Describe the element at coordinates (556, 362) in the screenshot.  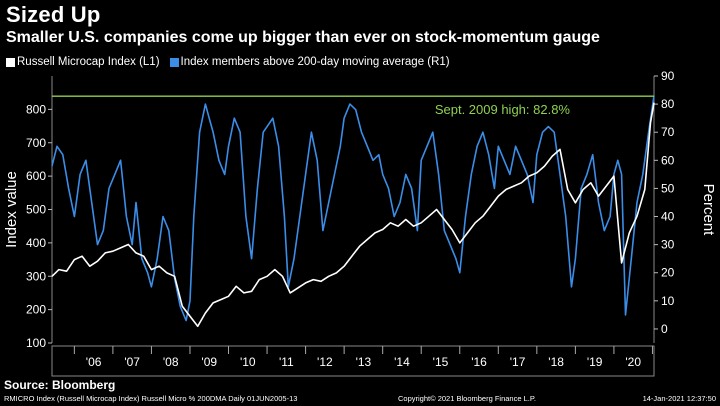
I see `x-tick-label: '18` at that location.